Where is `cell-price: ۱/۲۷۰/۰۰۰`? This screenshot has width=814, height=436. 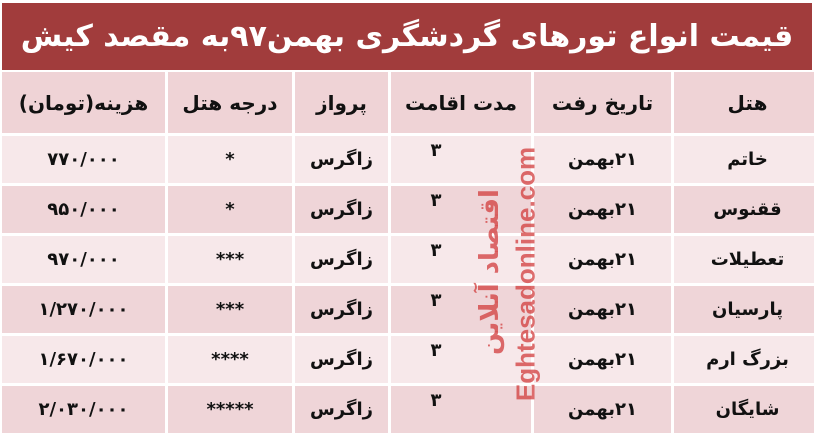 cell-price: ۱/۲۷۰/۰۰۰ is located at coordinates (83, 309).